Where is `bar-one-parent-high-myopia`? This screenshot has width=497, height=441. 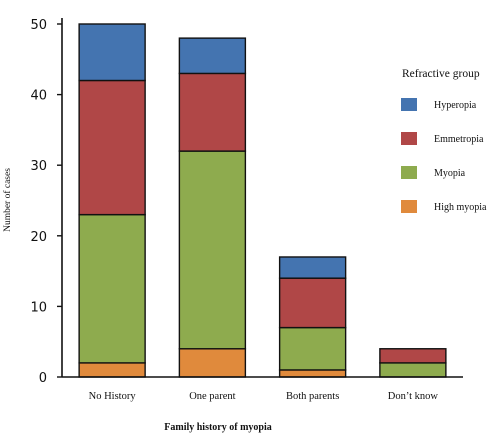
bar-one-parent-high-myopia is located at coordinates (212, 363).